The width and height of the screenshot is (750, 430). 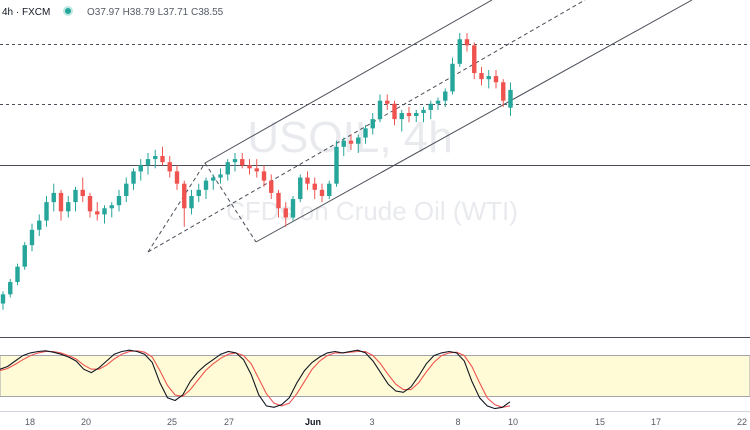 I want to click on watermark-description: CFDs on Crude Oil (WTI), so click(x=372, y=211).